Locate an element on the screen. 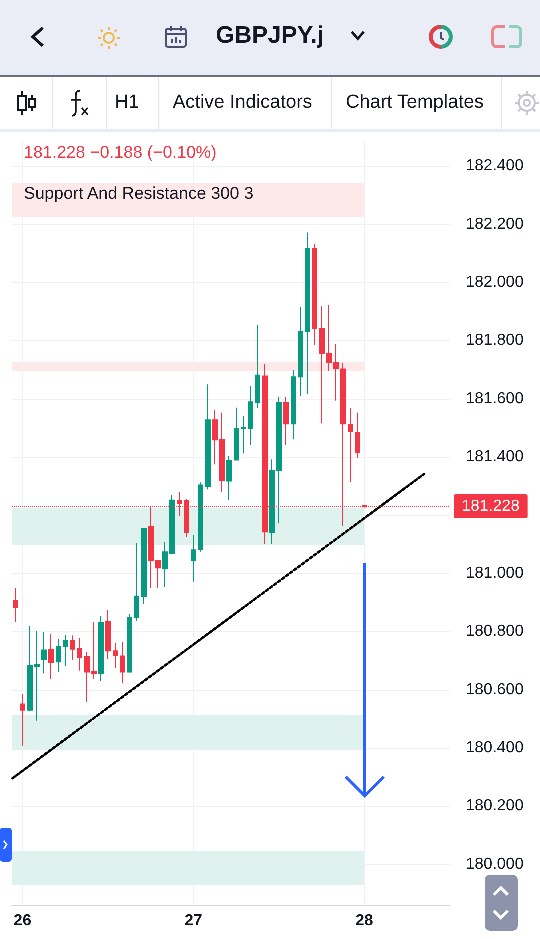 This screenshot has height=939, width=540. text: H1 is located at coordinates (127, 103).